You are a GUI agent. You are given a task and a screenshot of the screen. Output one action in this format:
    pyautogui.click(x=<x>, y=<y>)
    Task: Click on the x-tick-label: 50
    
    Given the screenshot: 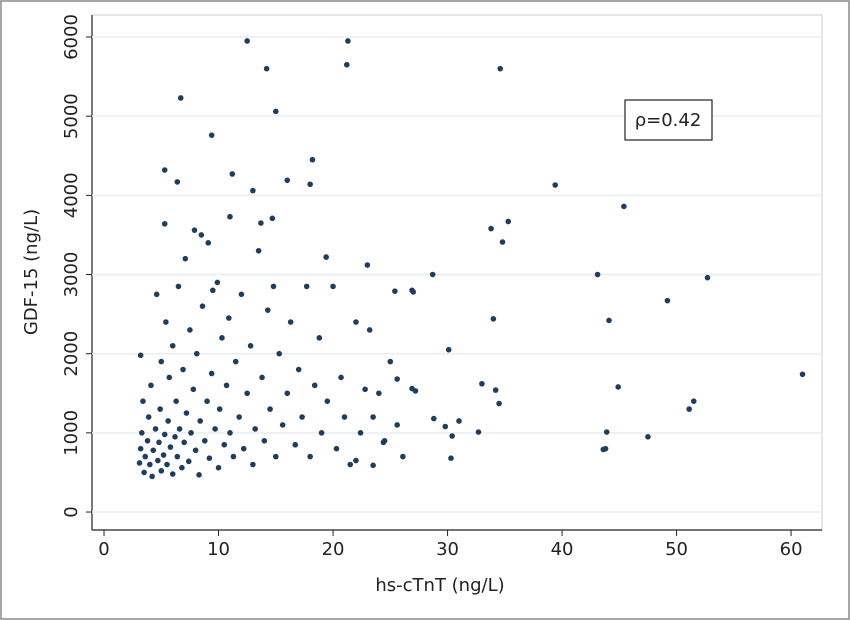 What is the action you would take?
    pyautogui.click(x=676, y=549)
    